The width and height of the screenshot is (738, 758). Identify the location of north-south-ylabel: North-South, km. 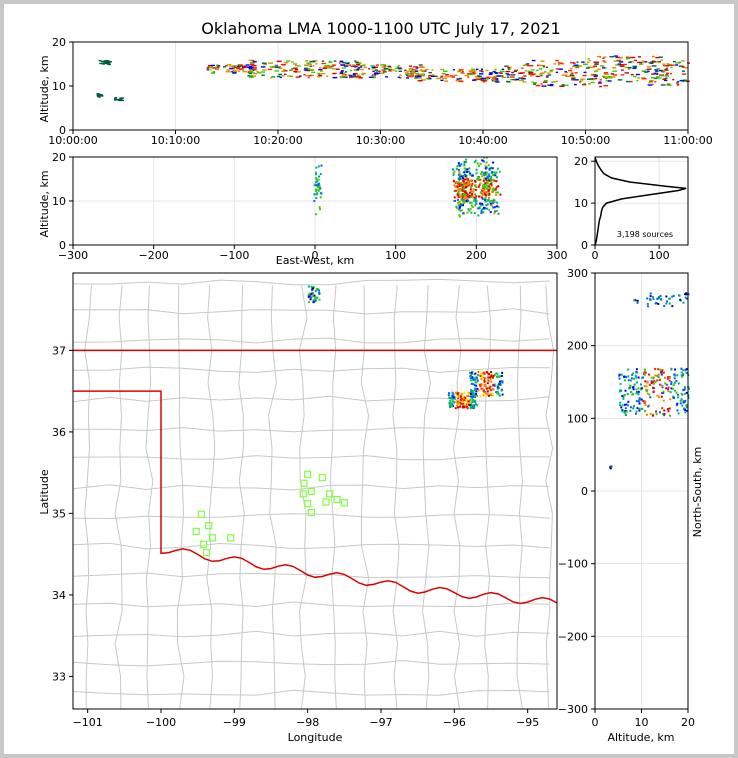
(697, 492).